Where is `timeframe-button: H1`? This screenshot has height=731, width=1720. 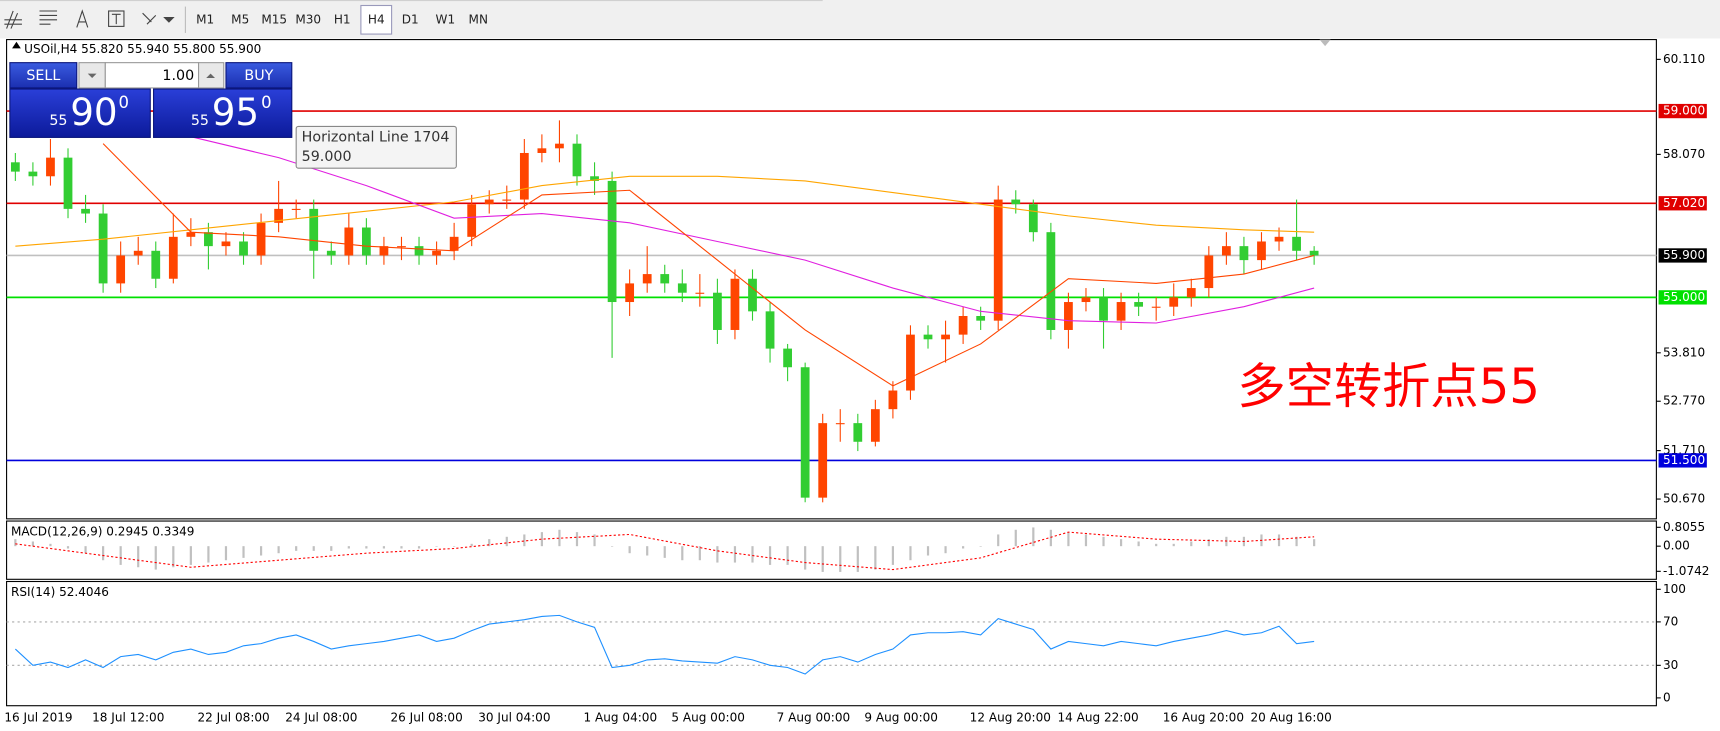
timeframe-button: H1 is located at coordinates (342, 19).